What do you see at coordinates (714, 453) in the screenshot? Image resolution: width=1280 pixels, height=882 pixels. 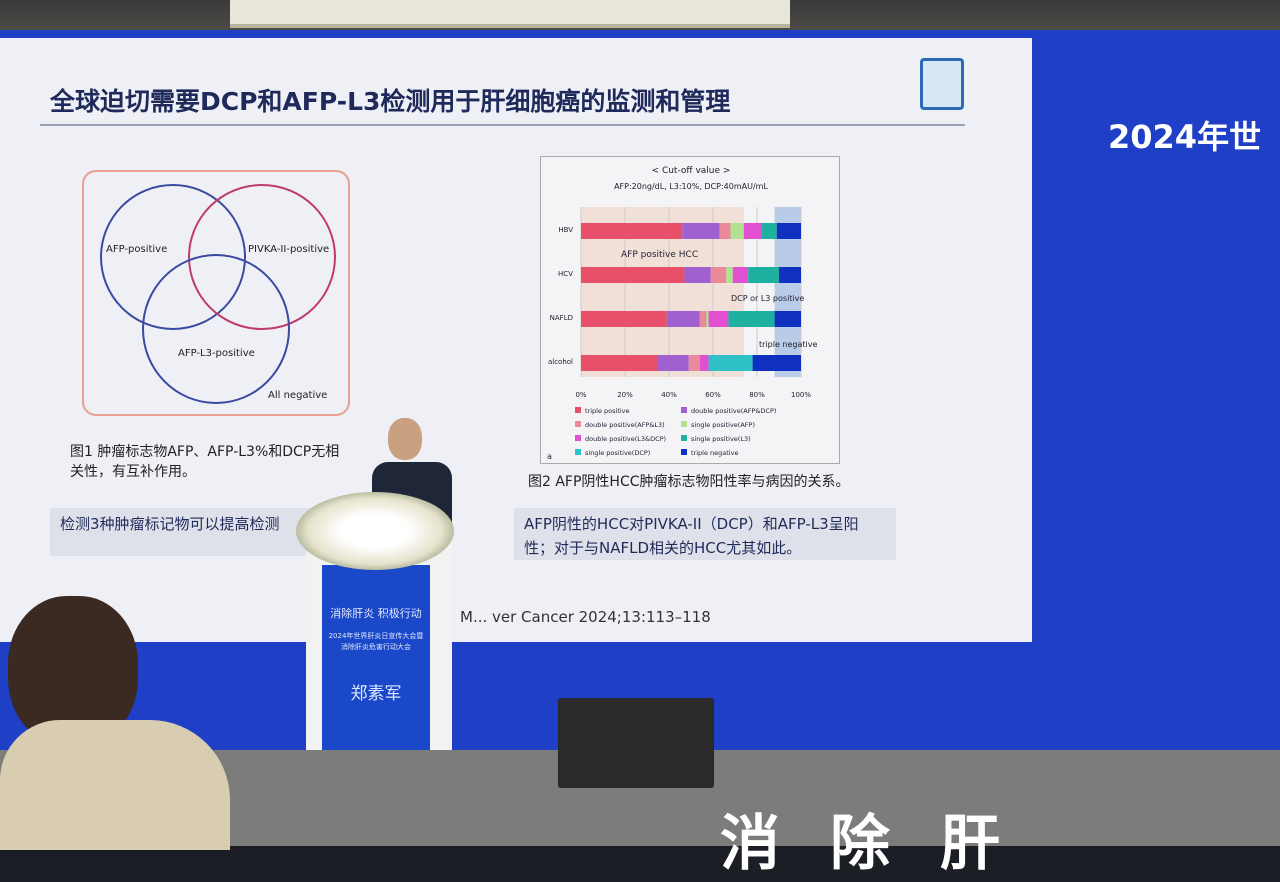 I see `legend-label: triple negative` at bounding box center [714, 453].